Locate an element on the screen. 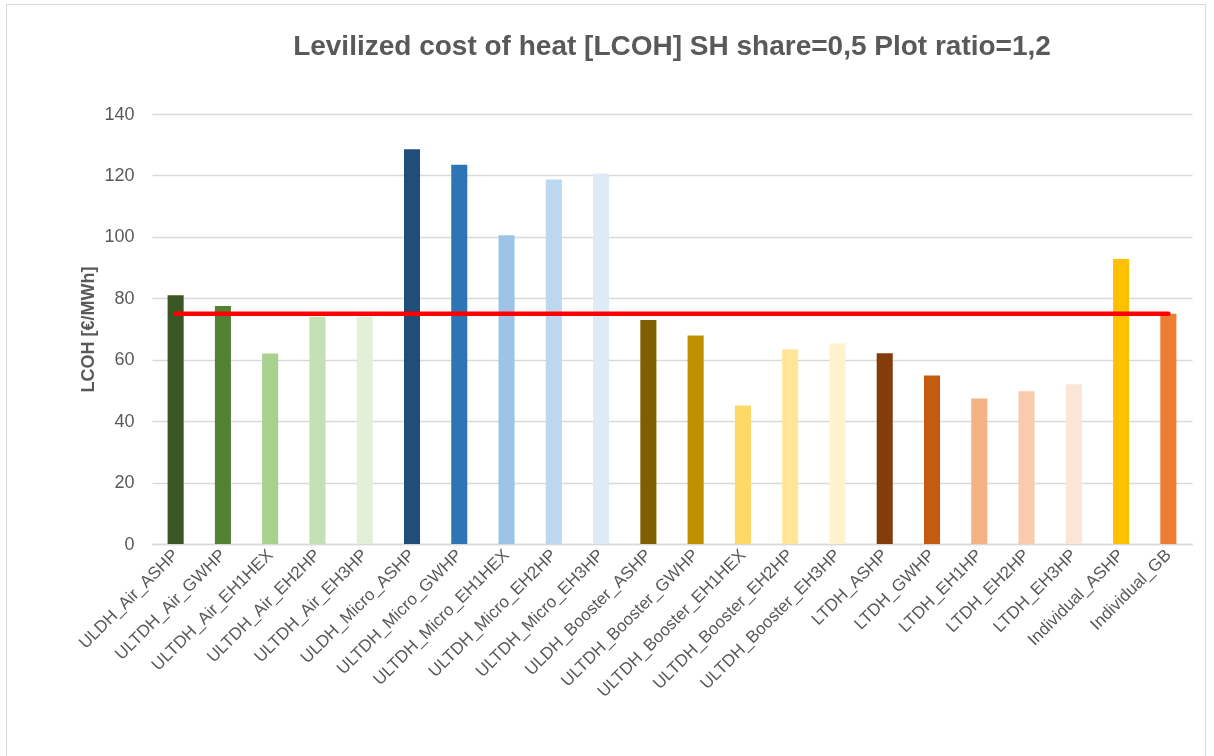  y-tick-label: 0 is located at coordinates (129, 543).